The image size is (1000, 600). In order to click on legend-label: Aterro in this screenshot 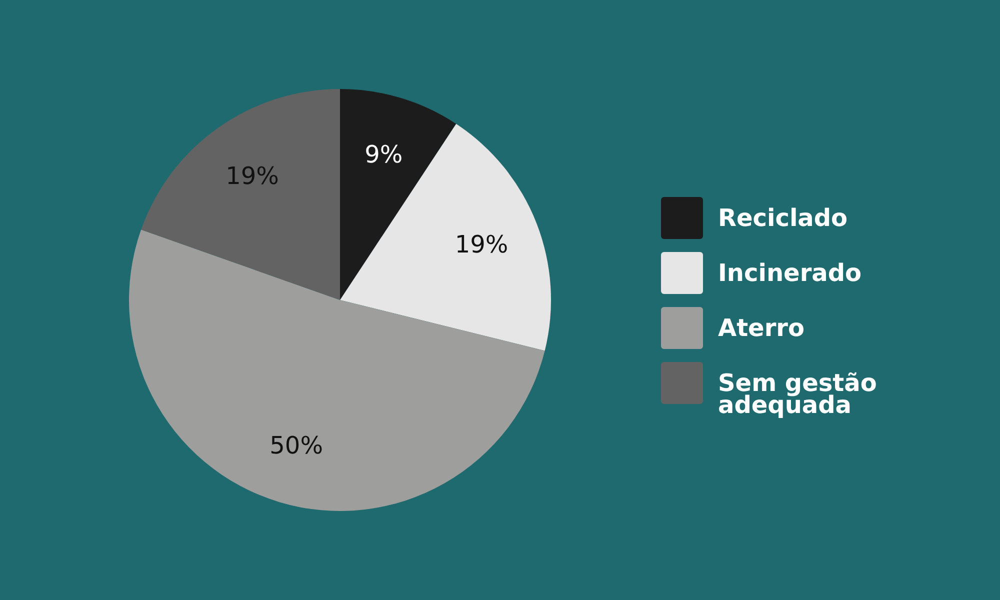, I will do `click(761, 328)`.